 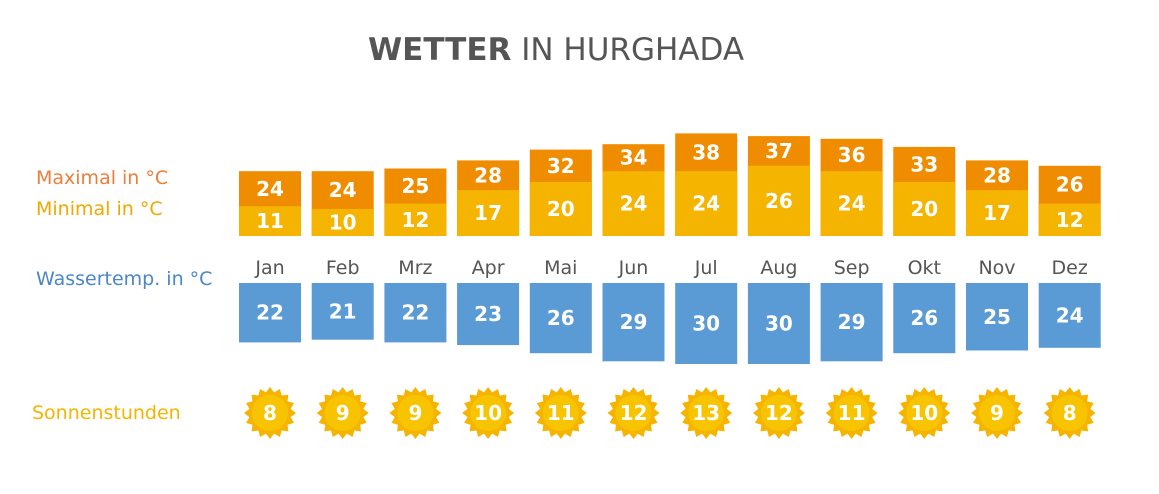 I want to click on month-label: Okt, so click(x=924, y=268).